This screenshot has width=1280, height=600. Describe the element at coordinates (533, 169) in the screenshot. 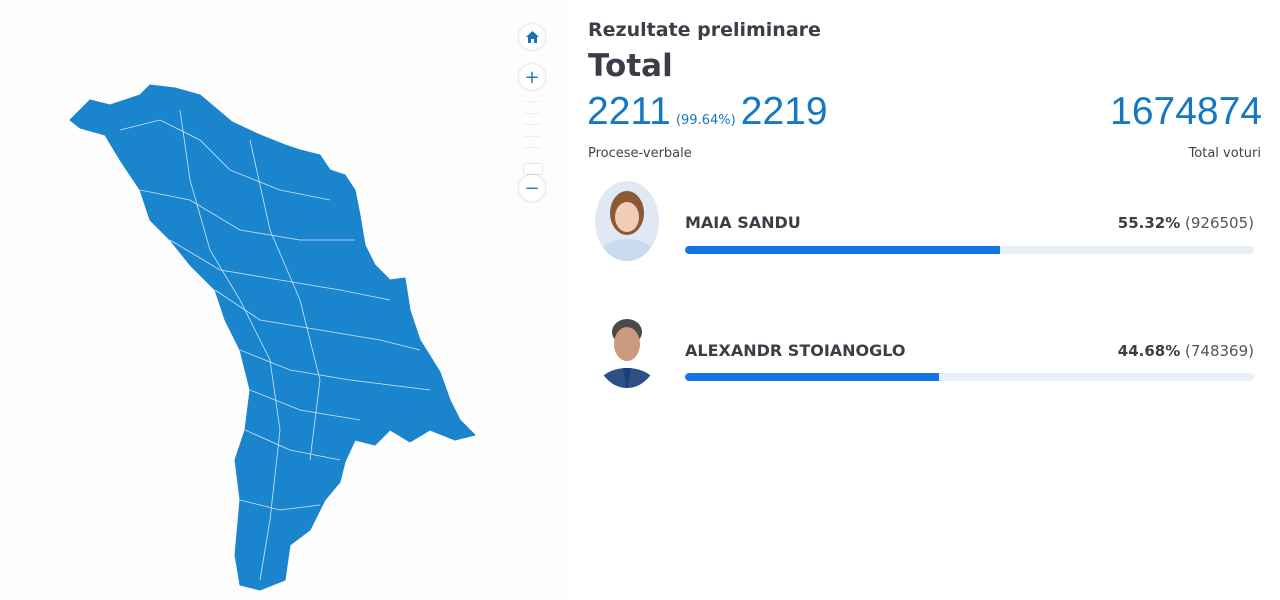

I see `zoom-slider-handle` at that location.